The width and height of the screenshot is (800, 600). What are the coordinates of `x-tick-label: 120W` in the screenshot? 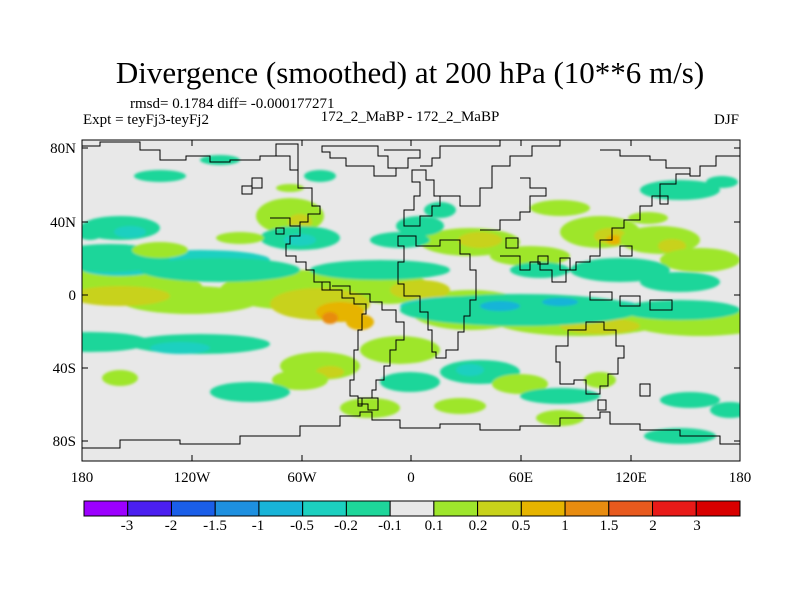 It's located at (193, 478).